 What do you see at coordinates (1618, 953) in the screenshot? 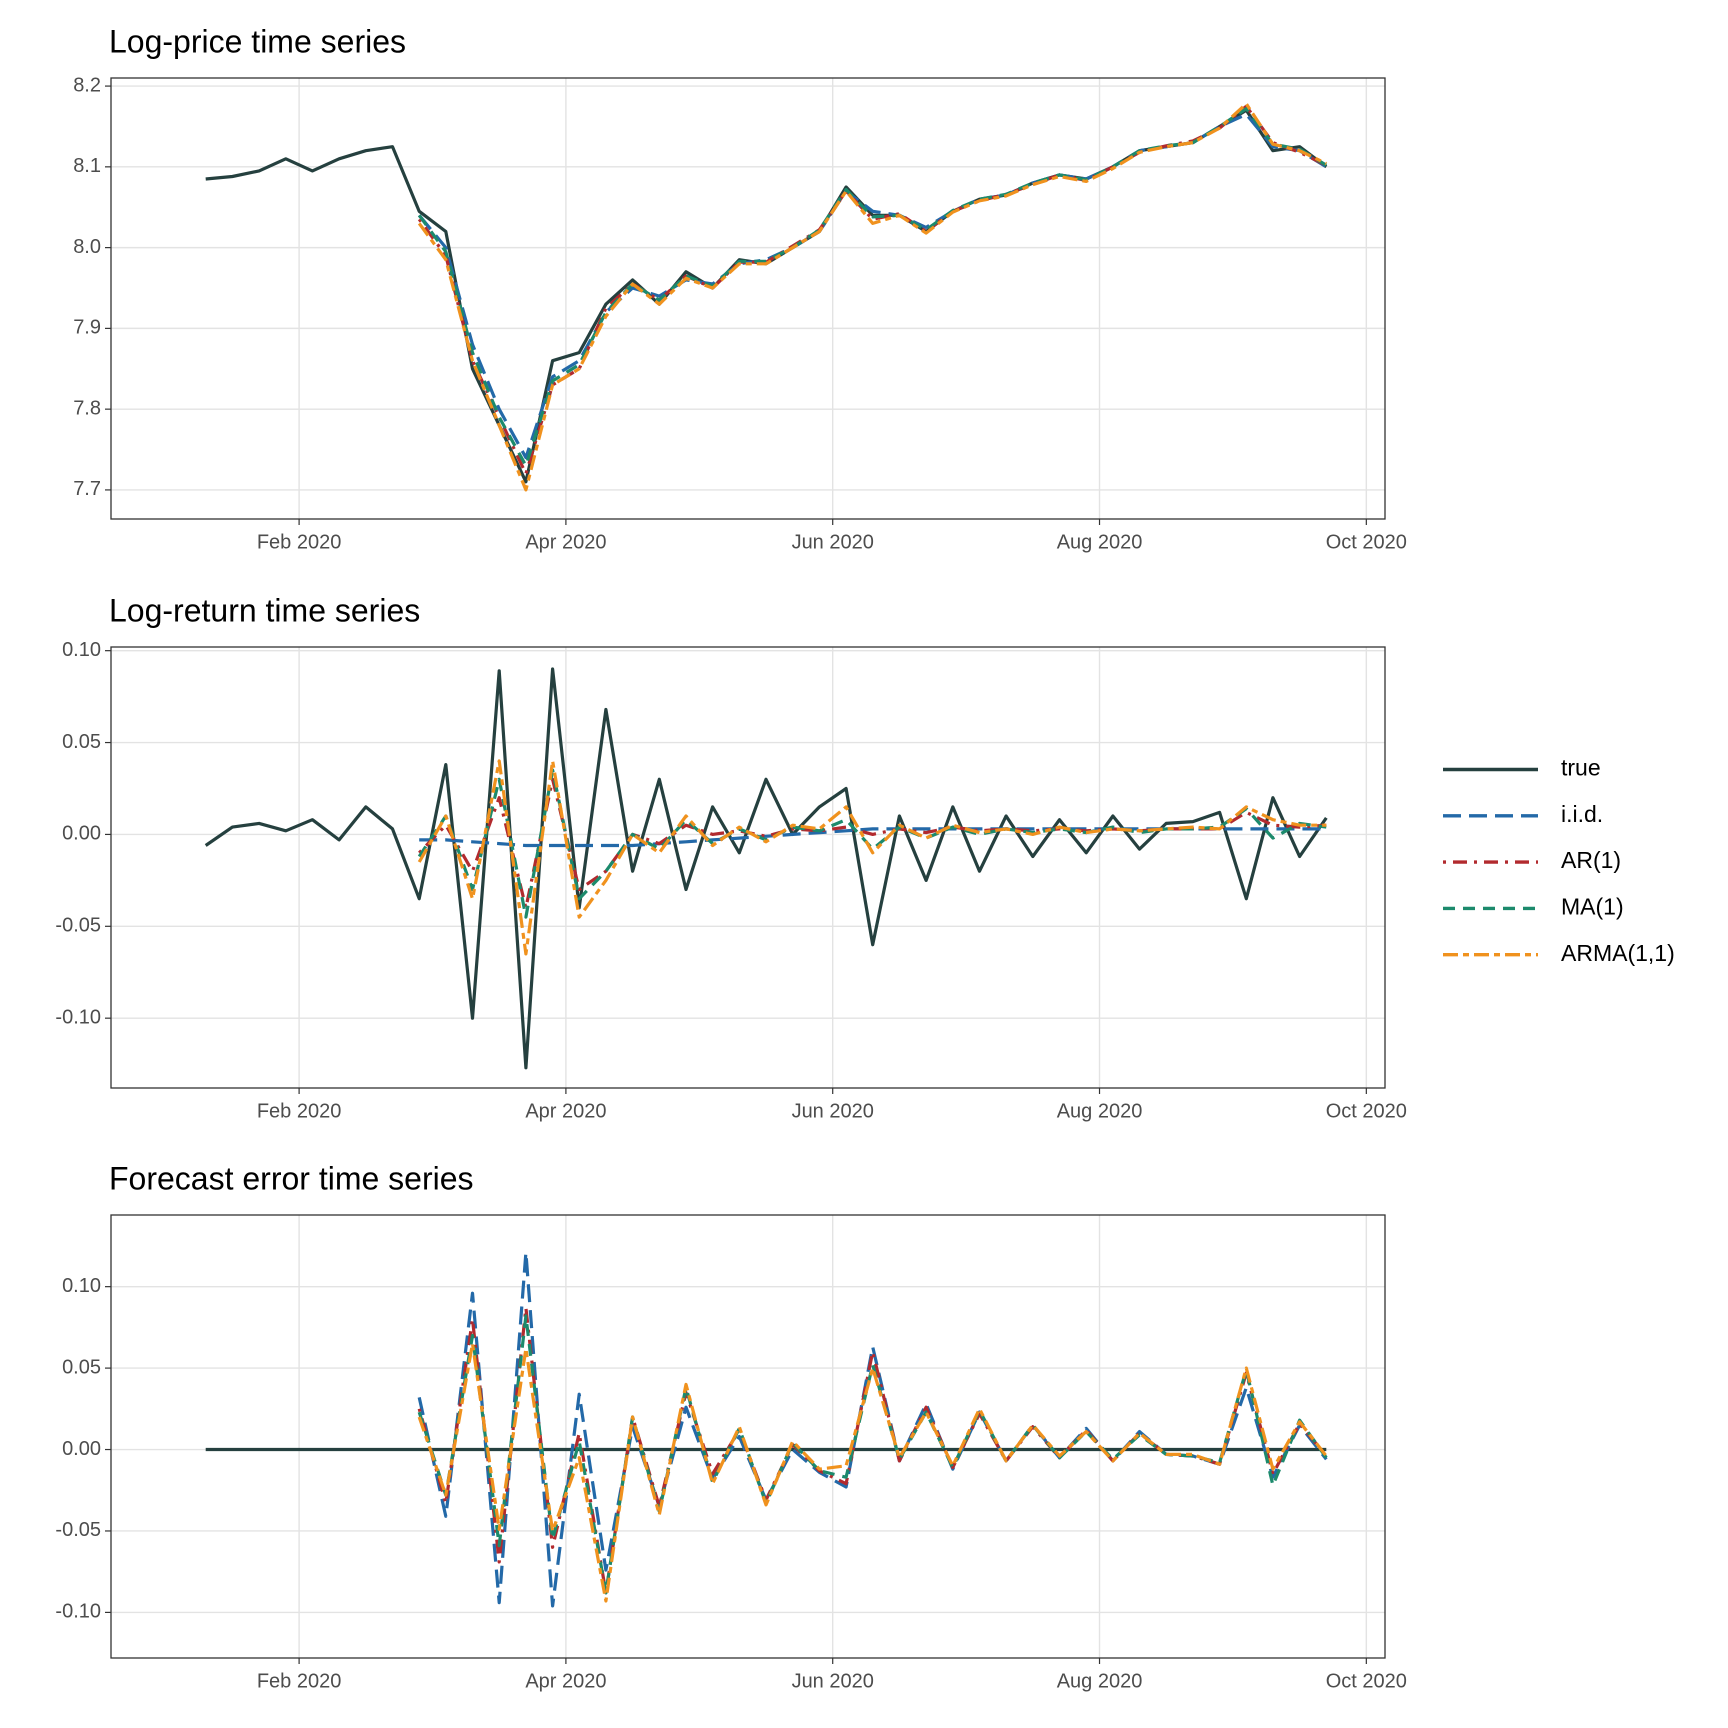
I see `legend-label: ARMA(1,1)` at bounding box center [1618, 953].